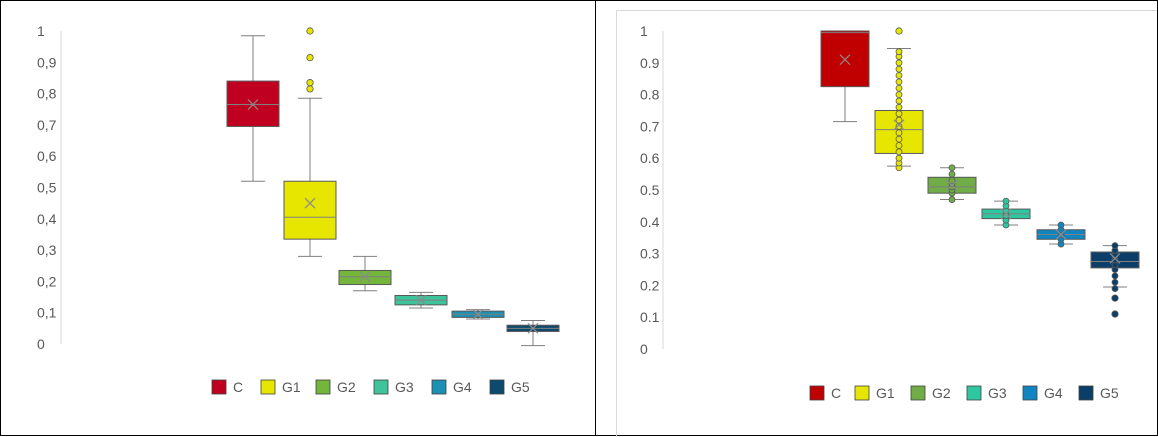  What do you see at coordinates (47, 62) in the screenshot?
I see `y-tick-label: 0,9` at bounding box center [47, 62].